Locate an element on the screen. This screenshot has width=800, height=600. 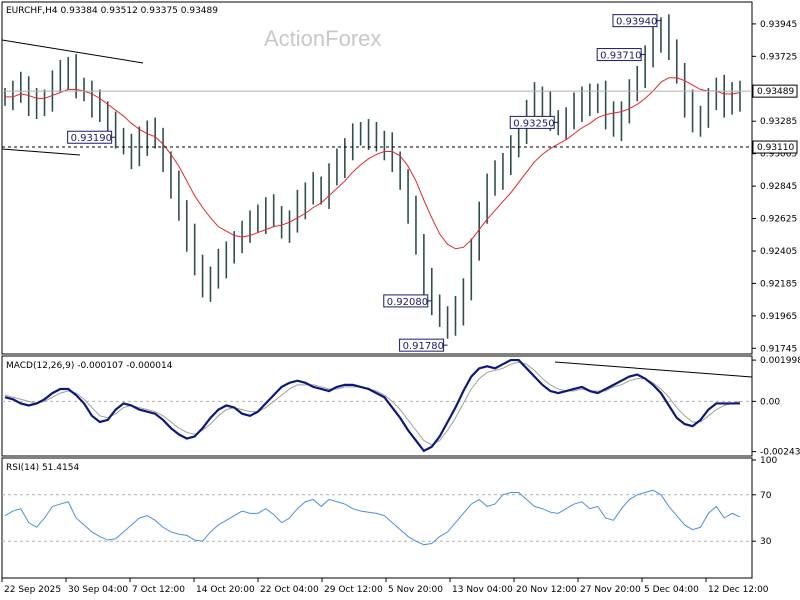
rsi-line is located at coordinates (372, 517).